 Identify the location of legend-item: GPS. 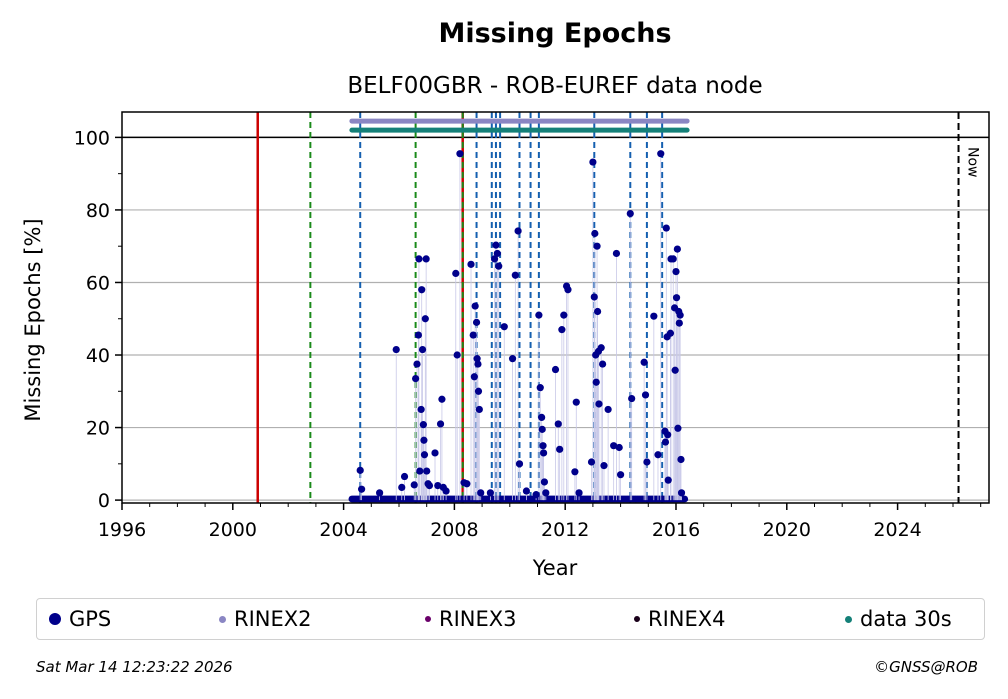
(80, 619).